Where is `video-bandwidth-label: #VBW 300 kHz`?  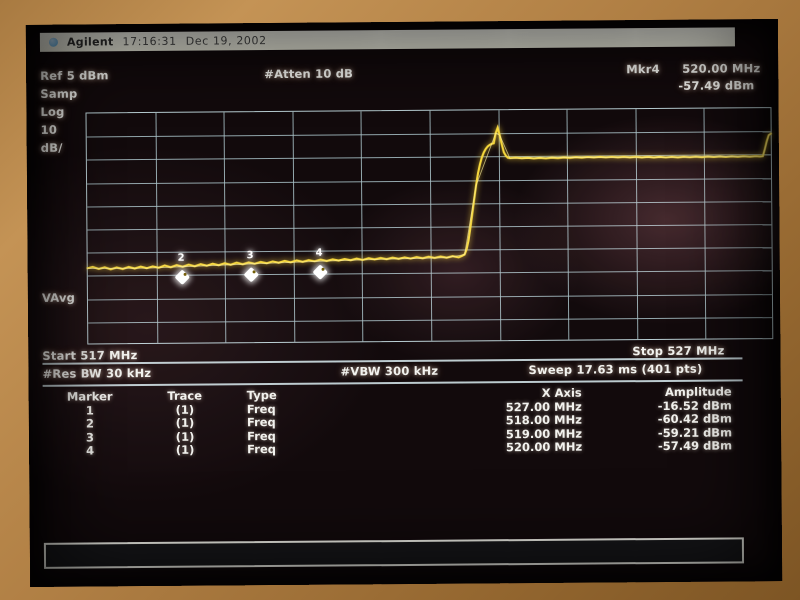 video-bandwidth-label: #VBW 300 kHz is located at coordinates (389, 371).